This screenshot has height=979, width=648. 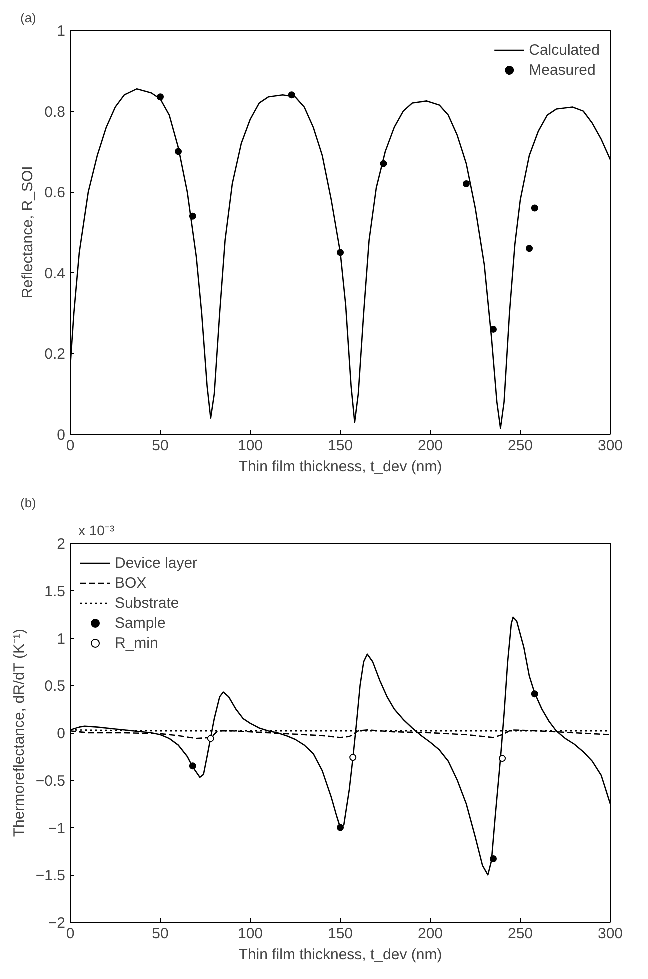 I want to click on legend-label: R_min, so click(x=136, y=643).